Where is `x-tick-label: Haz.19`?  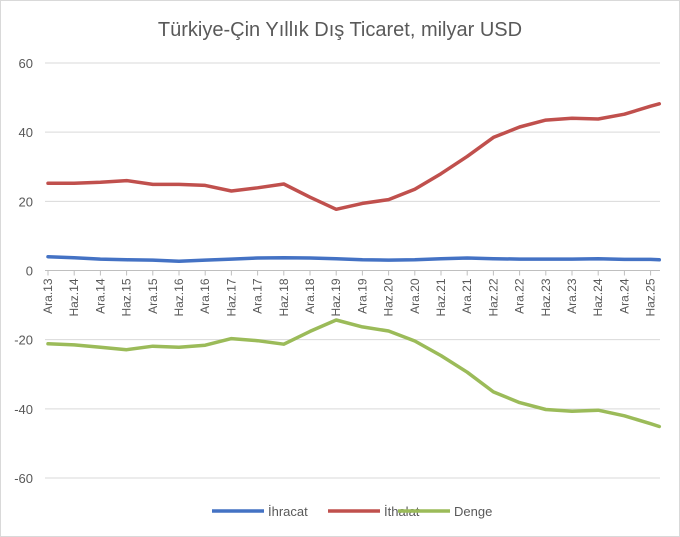 x-tick-label: Haz.19 is located at coordinates (336, 297).